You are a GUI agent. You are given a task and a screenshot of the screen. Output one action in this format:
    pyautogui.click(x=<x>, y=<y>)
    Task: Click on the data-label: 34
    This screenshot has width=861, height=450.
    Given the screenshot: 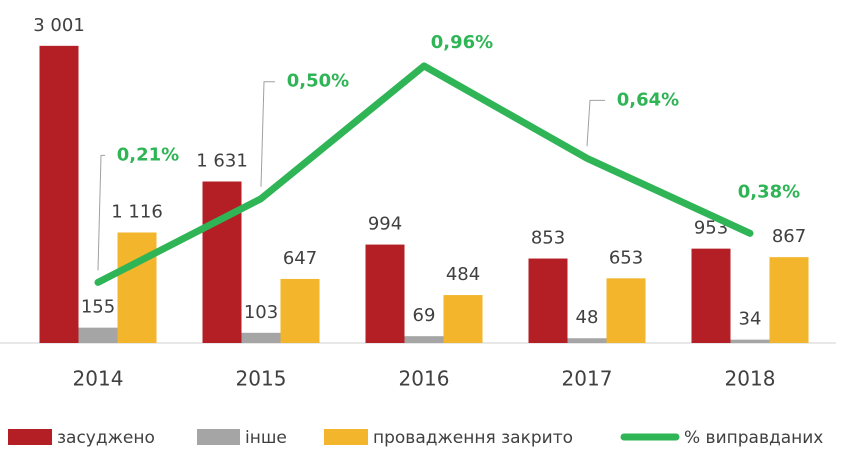 What is the action you would take?
    pyautogui.click(x=750, y=319)
    